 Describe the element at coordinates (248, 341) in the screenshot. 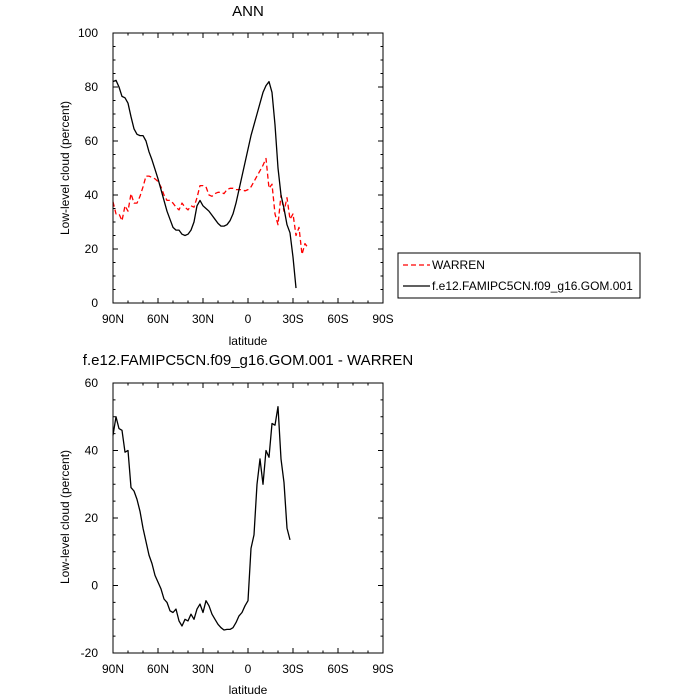

I see `top-x-axis-label: latitude` at that location.